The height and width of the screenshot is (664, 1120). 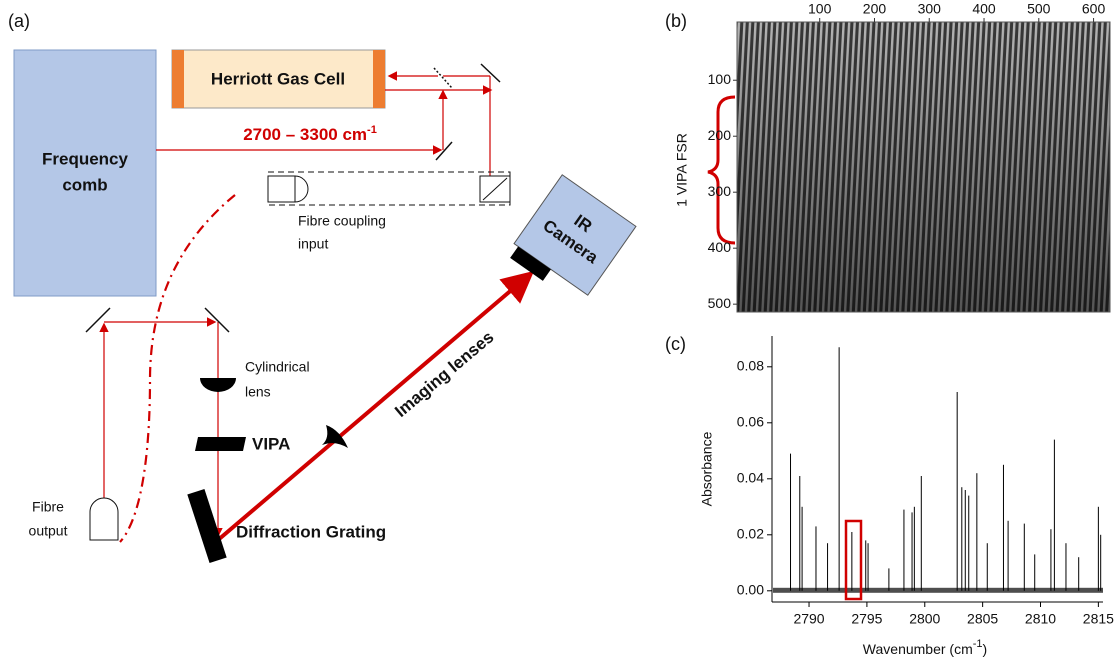 What do you see at coordinates (389, 188) in the screenshot?
I see `fibre-coupling` at bounding box center [389, 188].